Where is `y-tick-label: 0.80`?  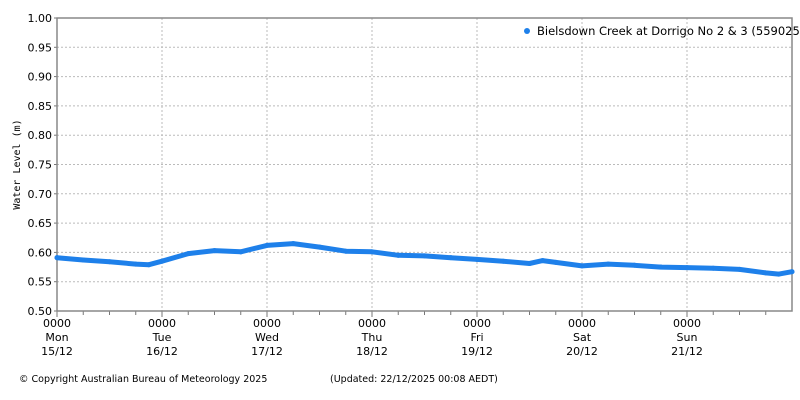
y-tick-label: 0.80 is located at coordinates (40, 135).